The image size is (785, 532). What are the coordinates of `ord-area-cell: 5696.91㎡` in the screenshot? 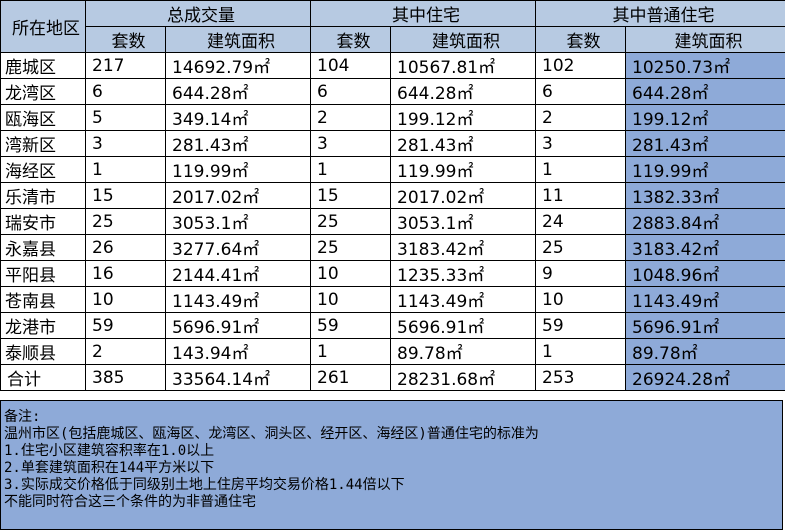 It's located at (705, 325).